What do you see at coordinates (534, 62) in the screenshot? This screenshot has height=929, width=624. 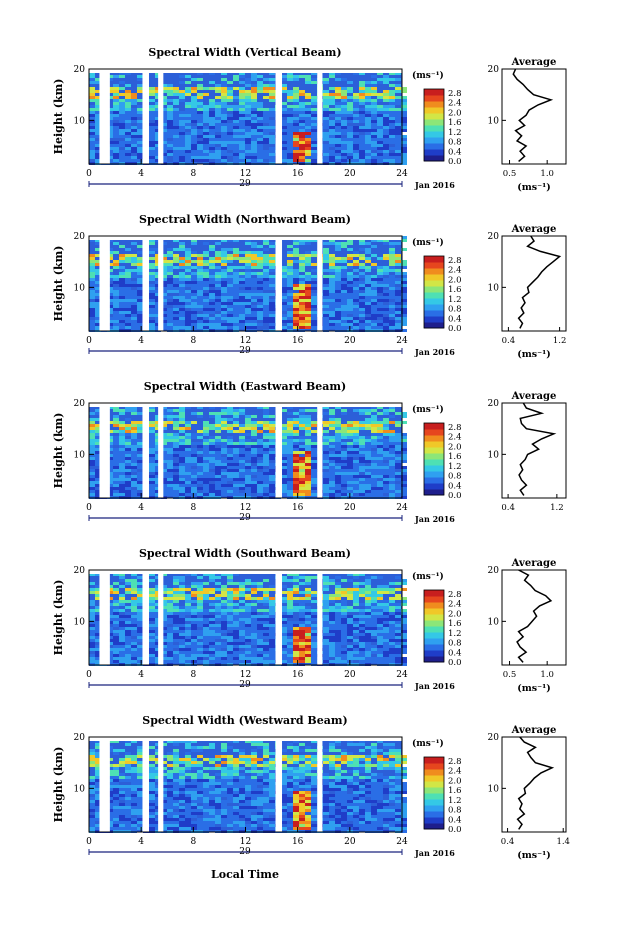 I see `average-title: Average` at bounding box center [534, 62].